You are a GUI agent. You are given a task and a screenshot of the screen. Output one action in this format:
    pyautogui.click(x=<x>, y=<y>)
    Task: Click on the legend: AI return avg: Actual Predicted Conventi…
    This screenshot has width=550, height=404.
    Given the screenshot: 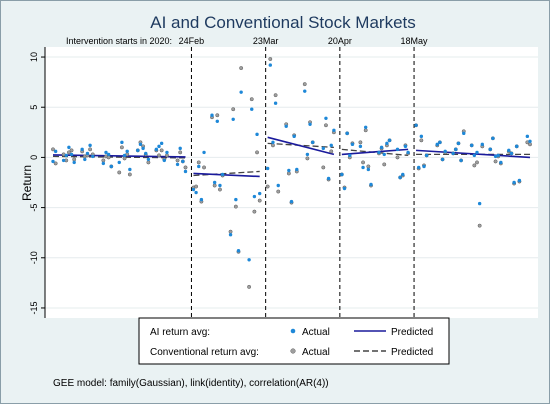 What is the action you would take?
    pyautogui.click(x=294, y=341)
    